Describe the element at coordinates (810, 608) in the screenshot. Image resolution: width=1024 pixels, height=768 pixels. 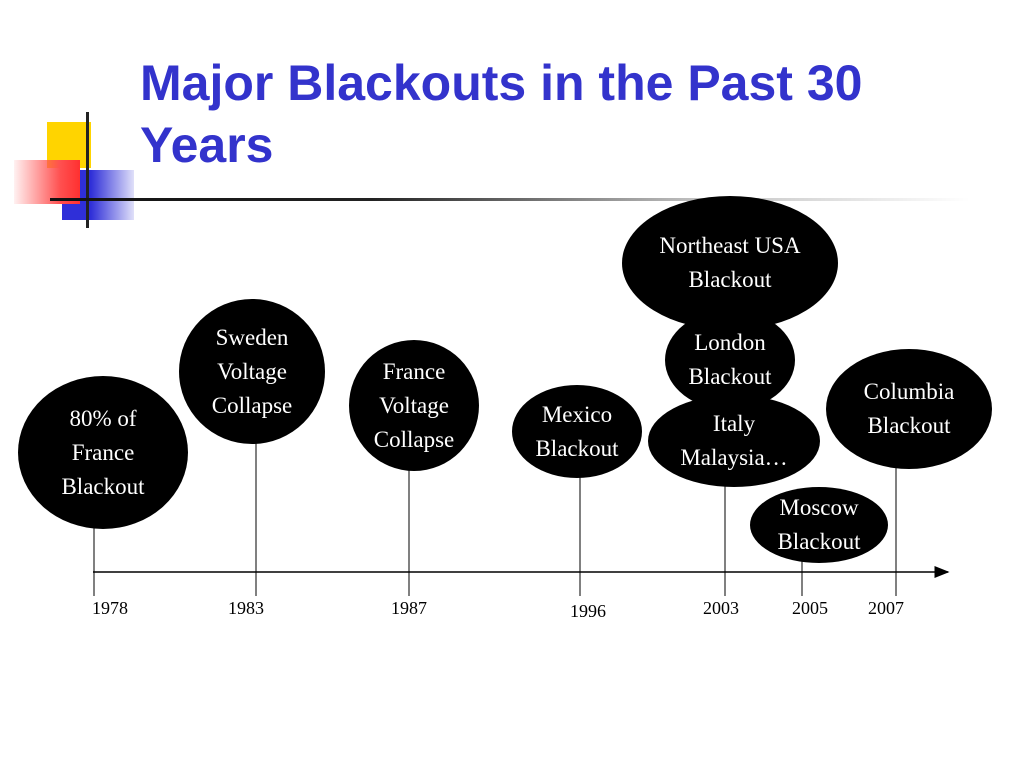
I see `year-label-2005: 2005` at that location.